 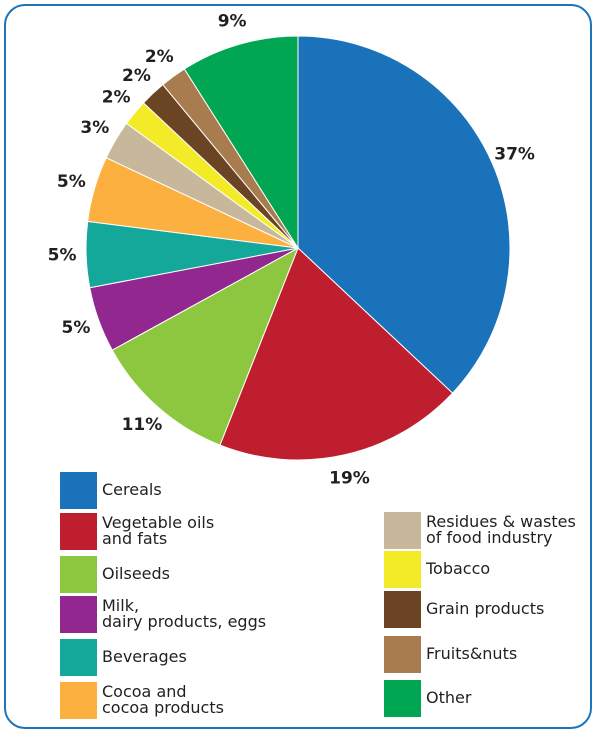 I want to click on legend-label: Cocoa and cocoa products, so click(x=163, y=699).